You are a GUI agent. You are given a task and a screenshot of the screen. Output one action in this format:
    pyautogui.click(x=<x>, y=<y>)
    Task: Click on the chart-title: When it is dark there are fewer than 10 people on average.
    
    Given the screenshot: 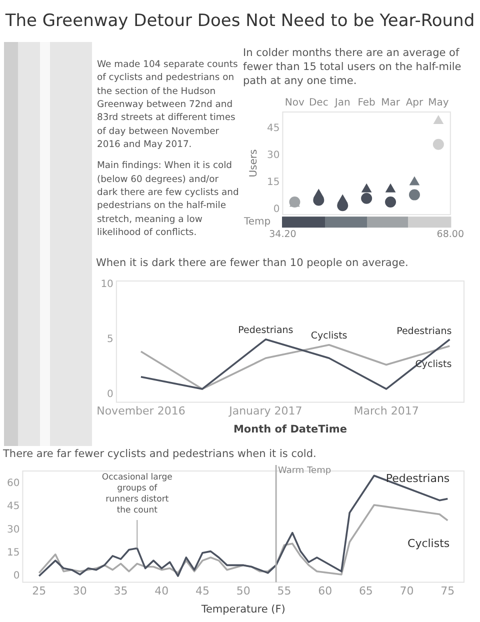 What is the action you would take?
    pyautogui.click(x=253, y=263)
    